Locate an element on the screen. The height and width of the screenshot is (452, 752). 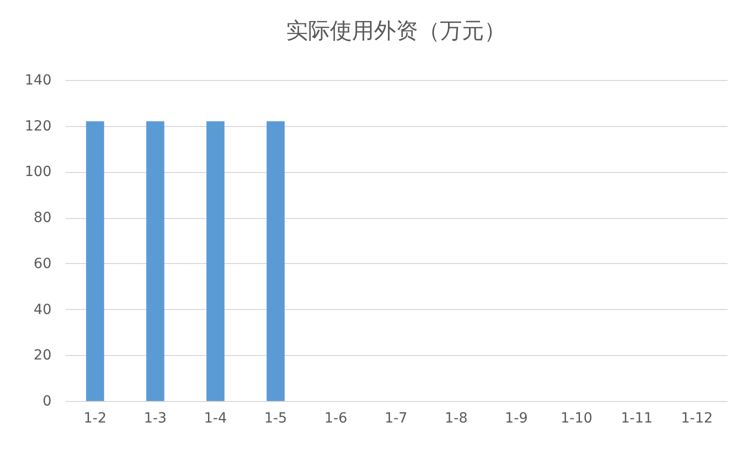
y-tick-label: 20 is located at coordinates (43, 356).